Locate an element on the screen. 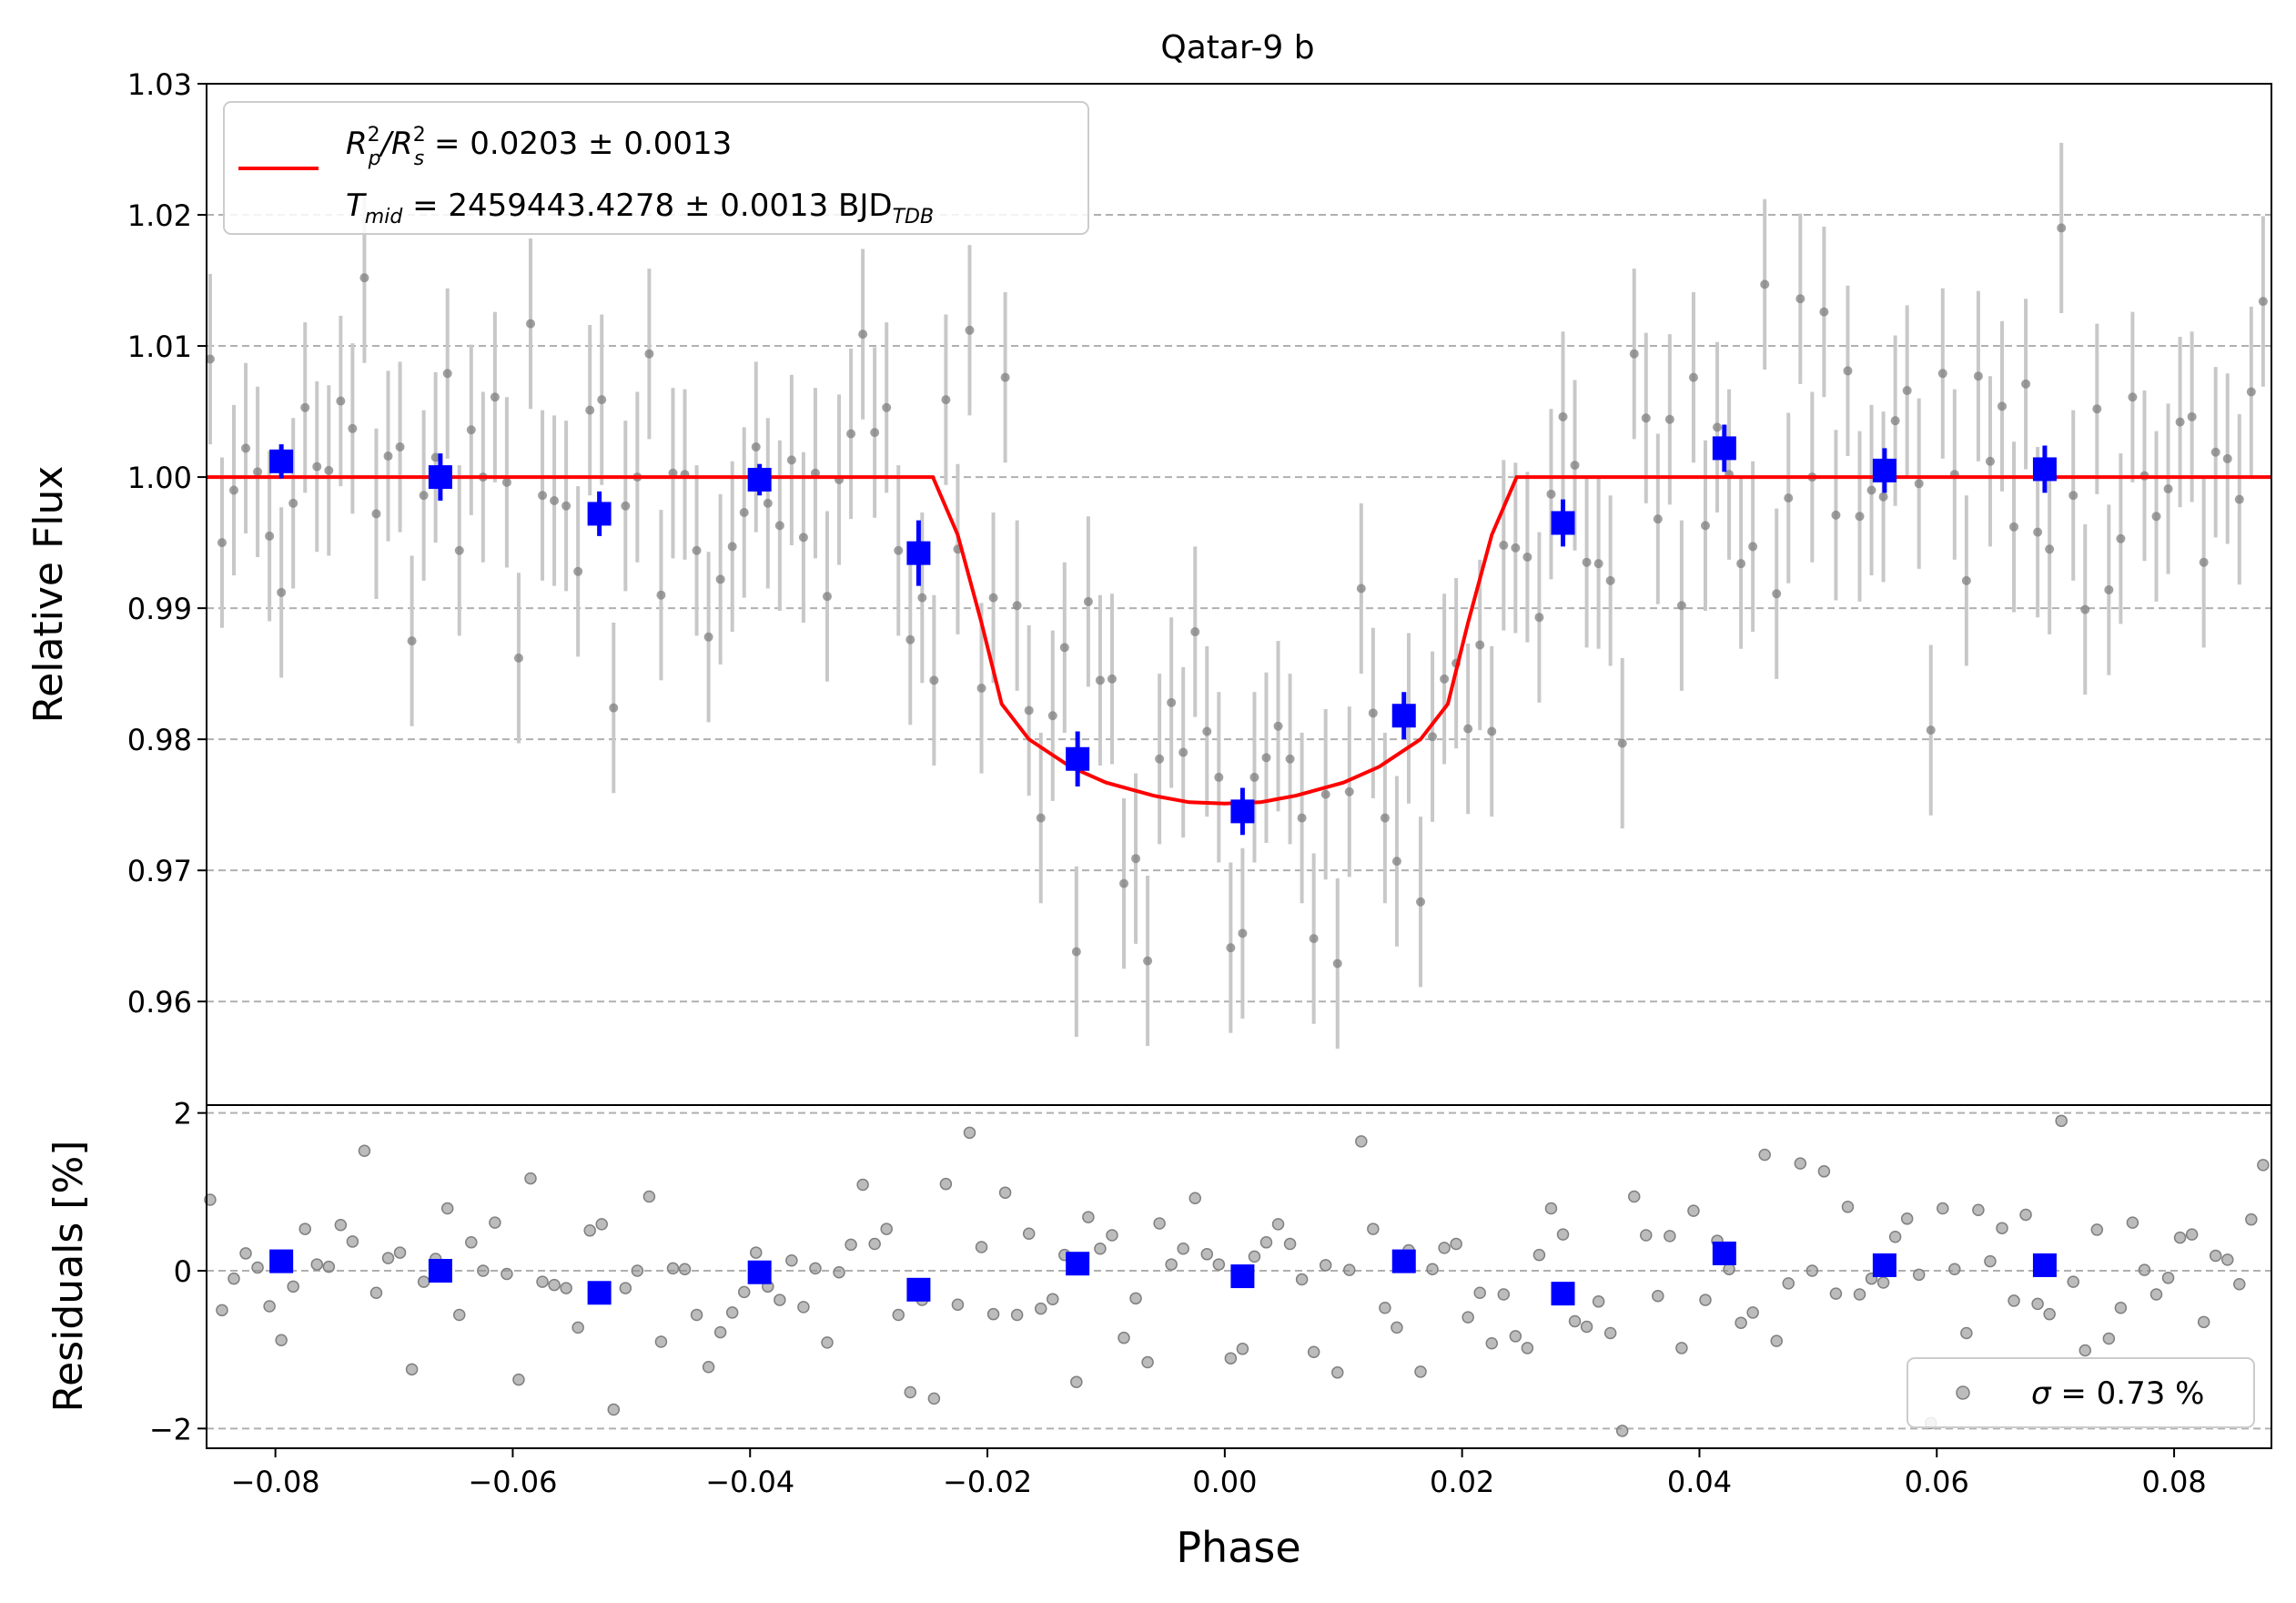 The image size is (2296, 1603). legend-residual-marker is located at coordinates (1963, 1392).